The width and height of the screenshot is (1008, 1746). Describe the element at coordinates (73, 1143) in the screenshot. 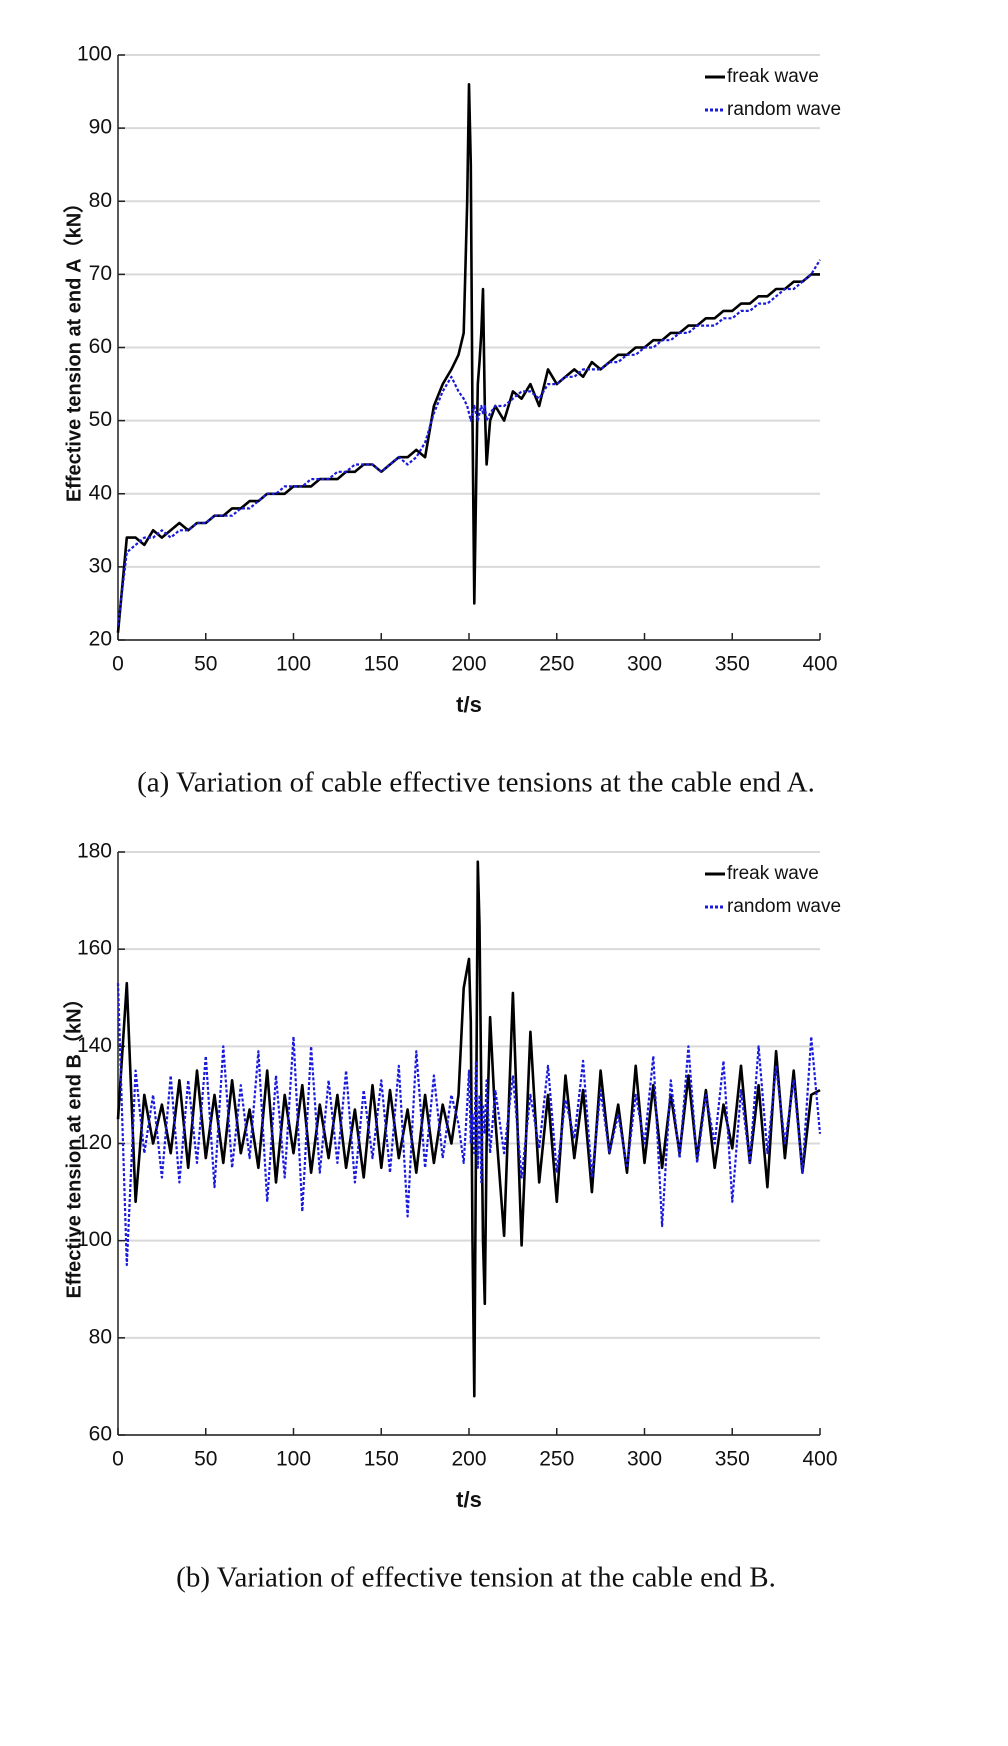

I see `y-axis-label: Effective tension at end B（kN）` at that location.